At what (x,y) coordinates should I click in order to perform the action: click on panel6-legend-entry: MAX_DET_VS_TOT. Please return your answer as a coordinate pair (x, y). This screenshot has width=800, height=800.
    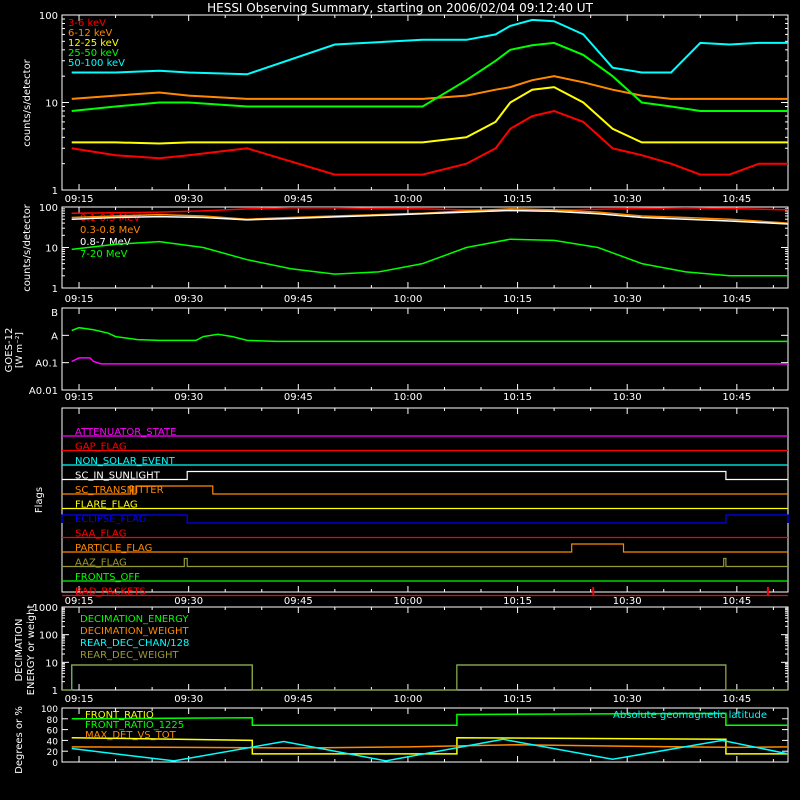
    Looking at the image, I should click on (131, 735).